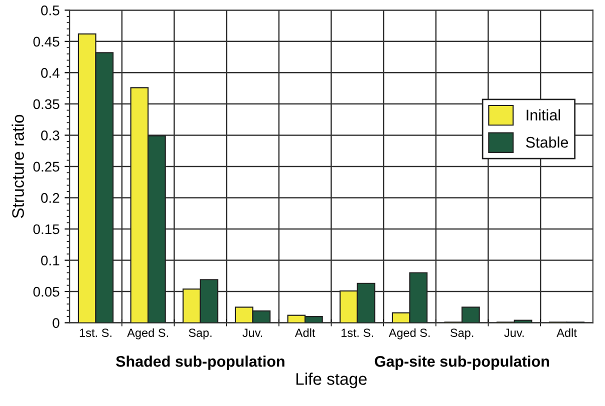 This screenshot has height=406, width=605. What do you see at coordinates (46, 167) in the screenshot?
I see `y-tick-label: 0.25` at bounding box center [46, 167].